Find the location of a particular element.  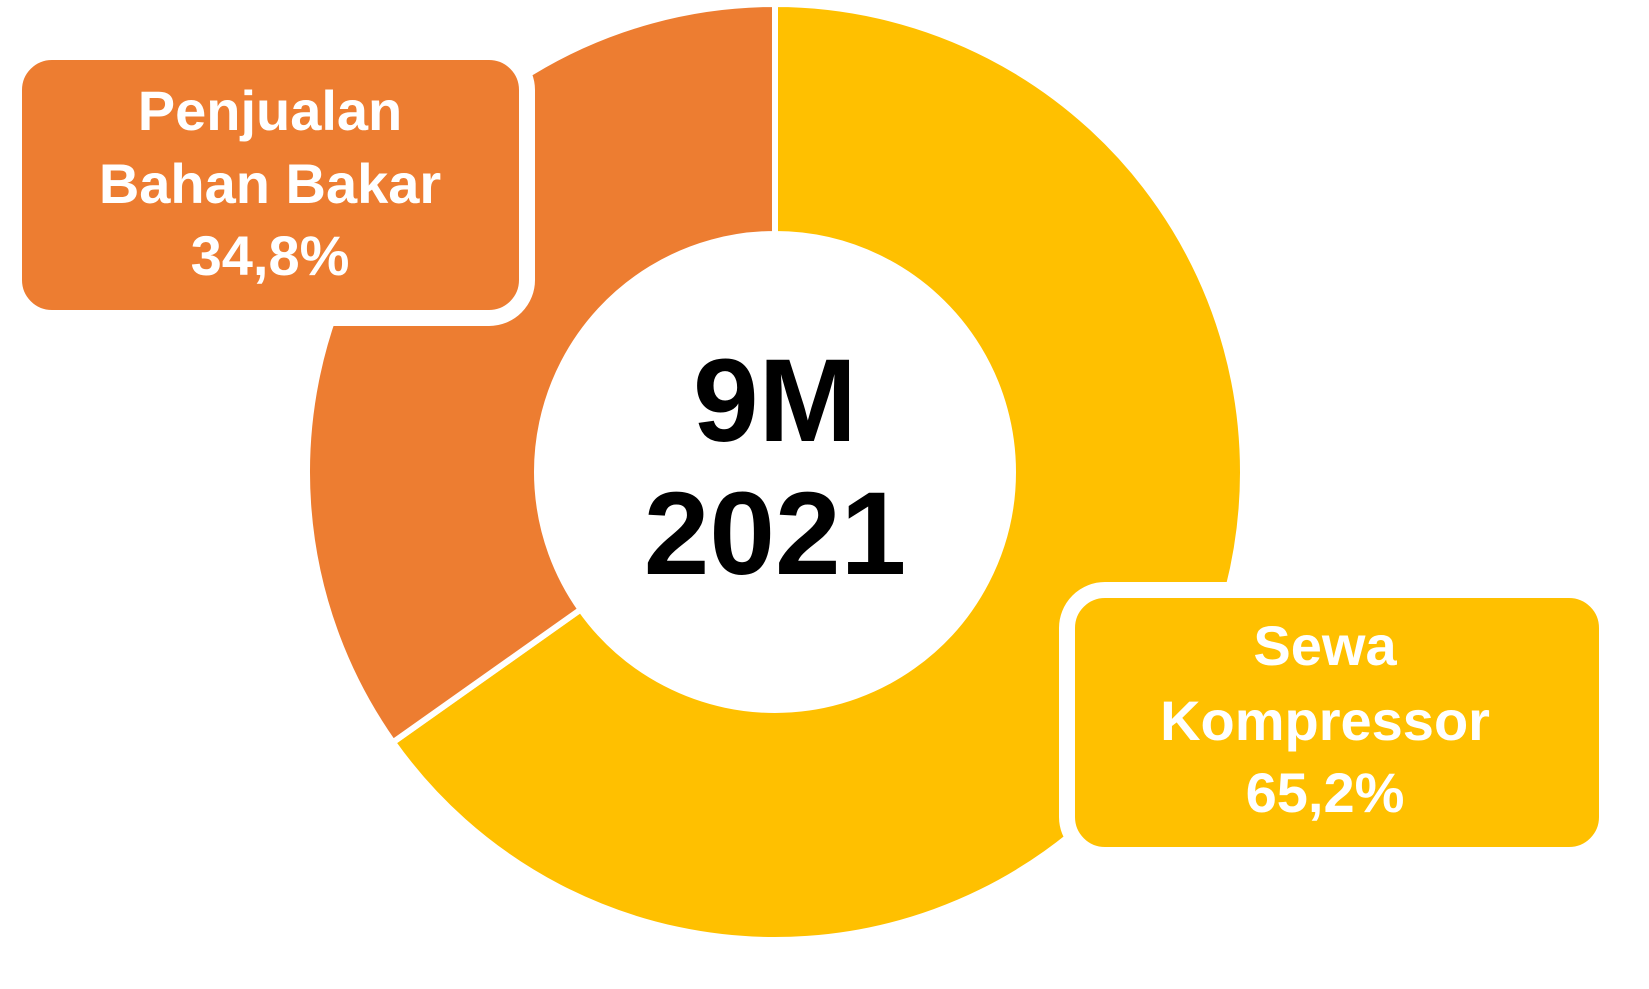

center-label: 2021 is located at coordinates (775, 534).